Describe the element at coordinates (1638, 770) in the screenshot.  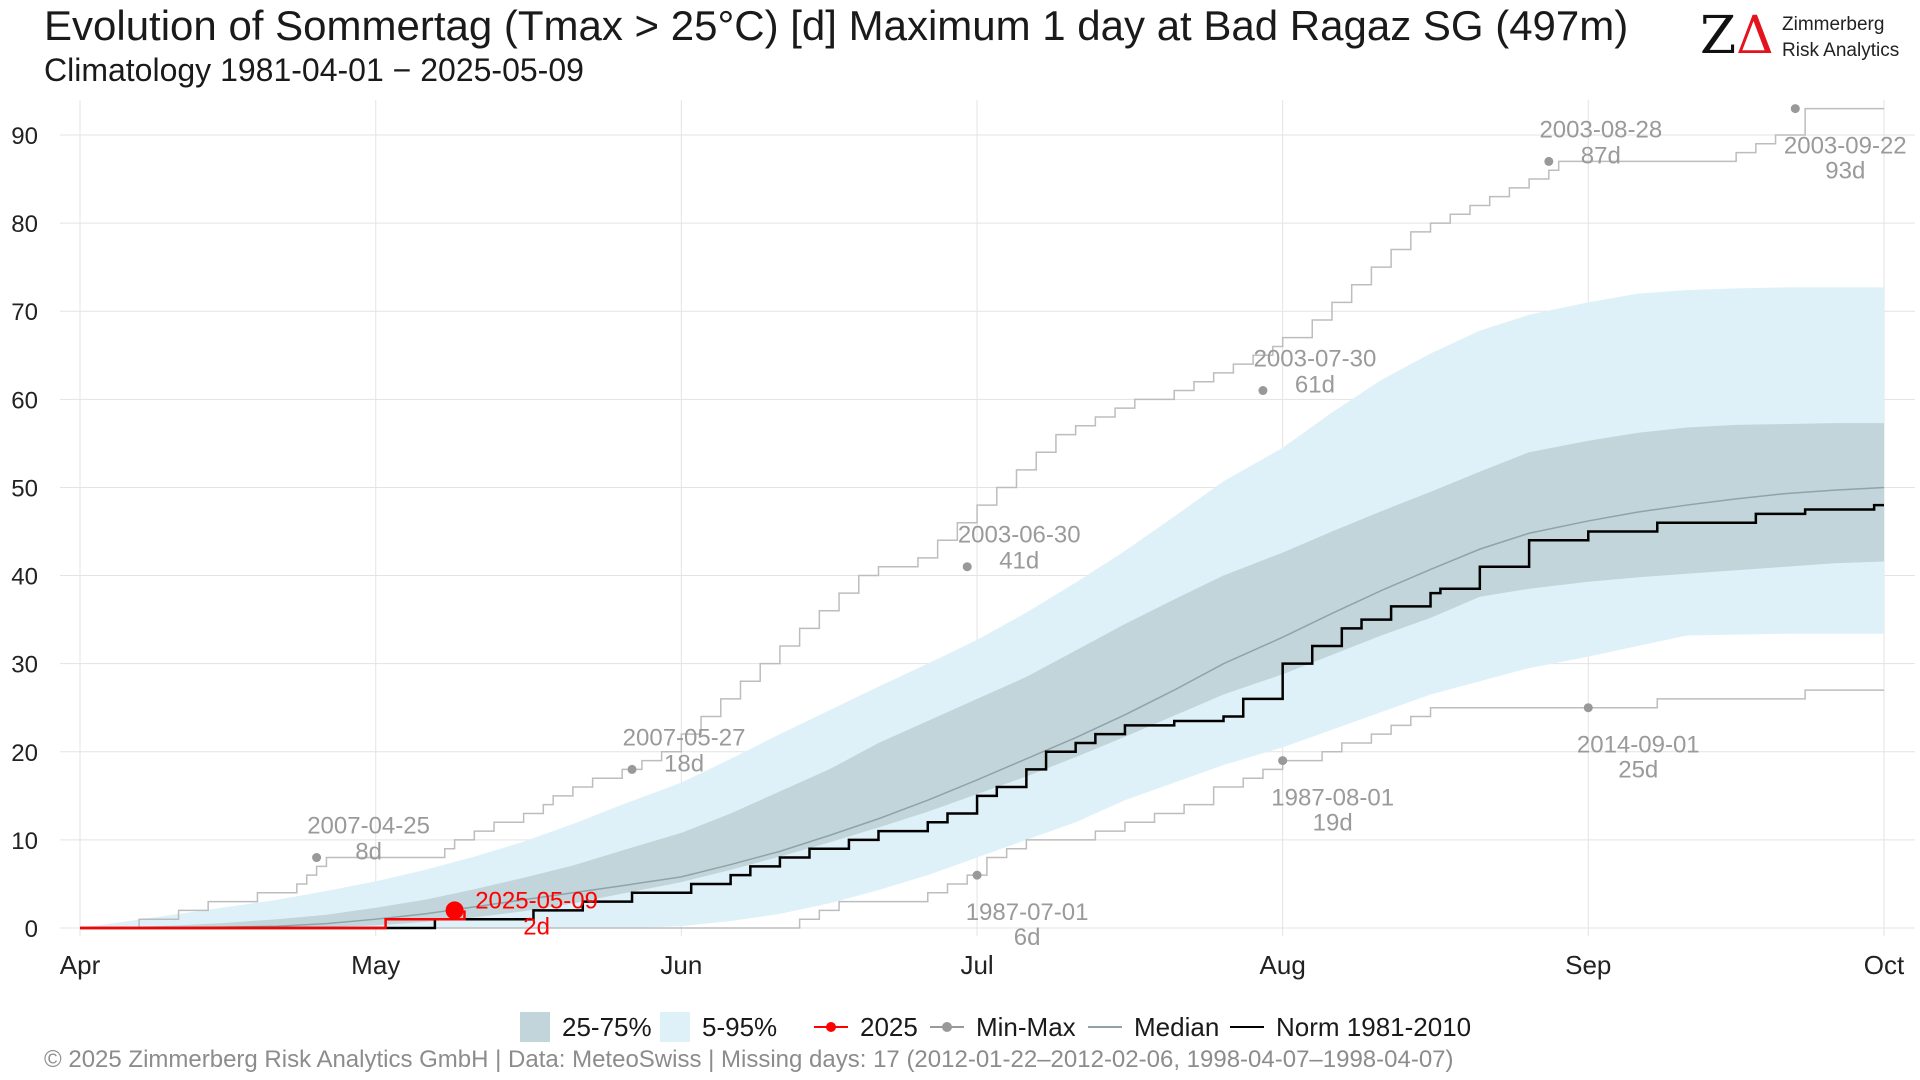
I see `annotation-days: 25d` at that location.